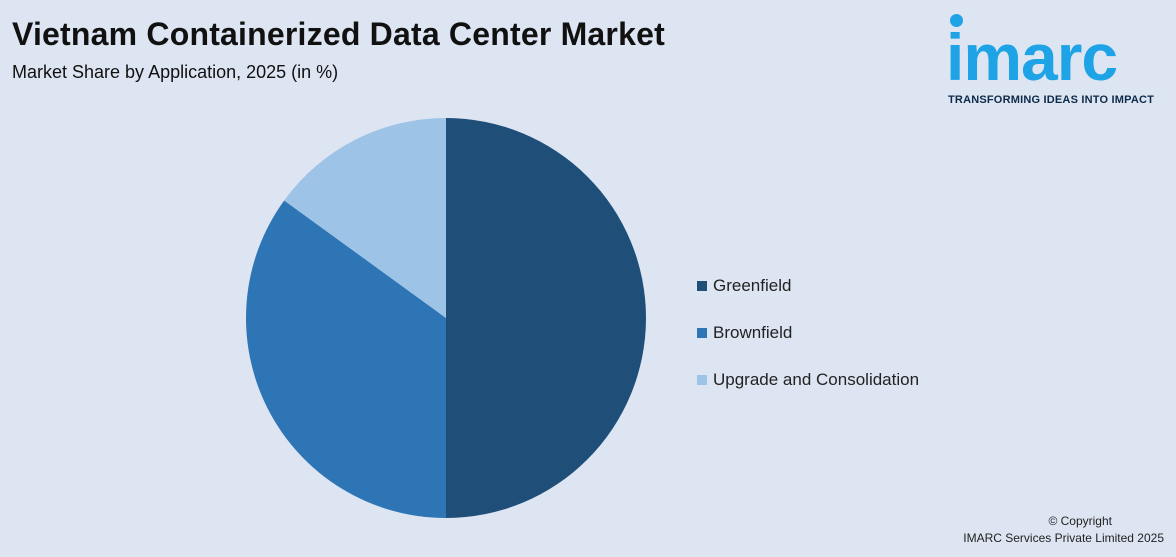 This screenshot has height=557, width=1176. What do you see at coordinates (816, 379) in the screenshot?
I see `legend-label-upgrade-consolidation: Upgrade and Consolidation` at bounding box center [816, 379].